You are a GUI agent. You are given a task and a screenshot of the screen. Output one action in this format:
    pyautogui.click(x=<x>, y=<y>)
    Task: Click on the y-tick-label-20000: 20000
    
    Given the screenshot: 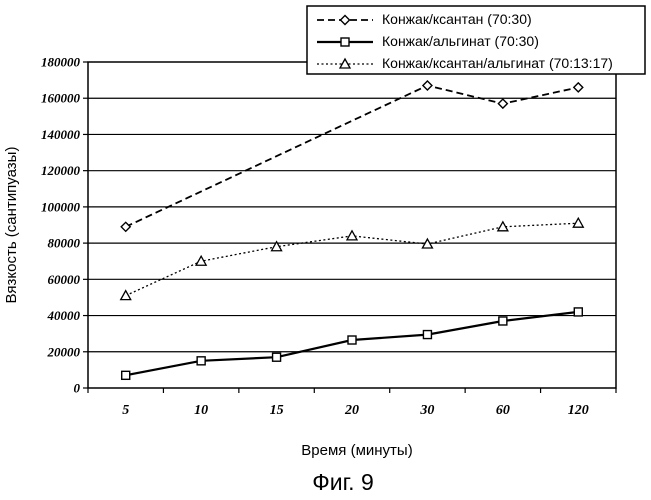 What is the action you would take?
    pyautogui.click(x=64, y=351)
    